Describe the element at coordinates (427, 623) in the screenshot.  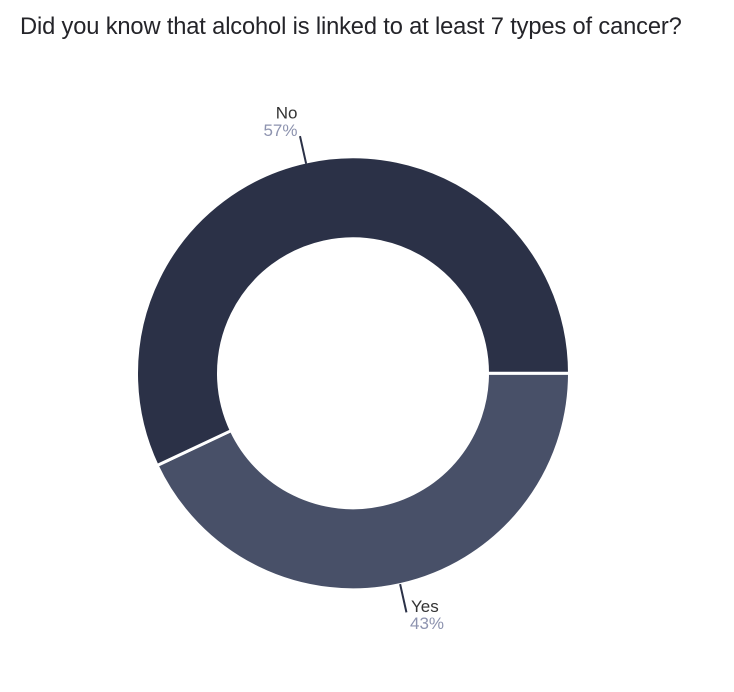
I see `svg-text: 43%` at that location.